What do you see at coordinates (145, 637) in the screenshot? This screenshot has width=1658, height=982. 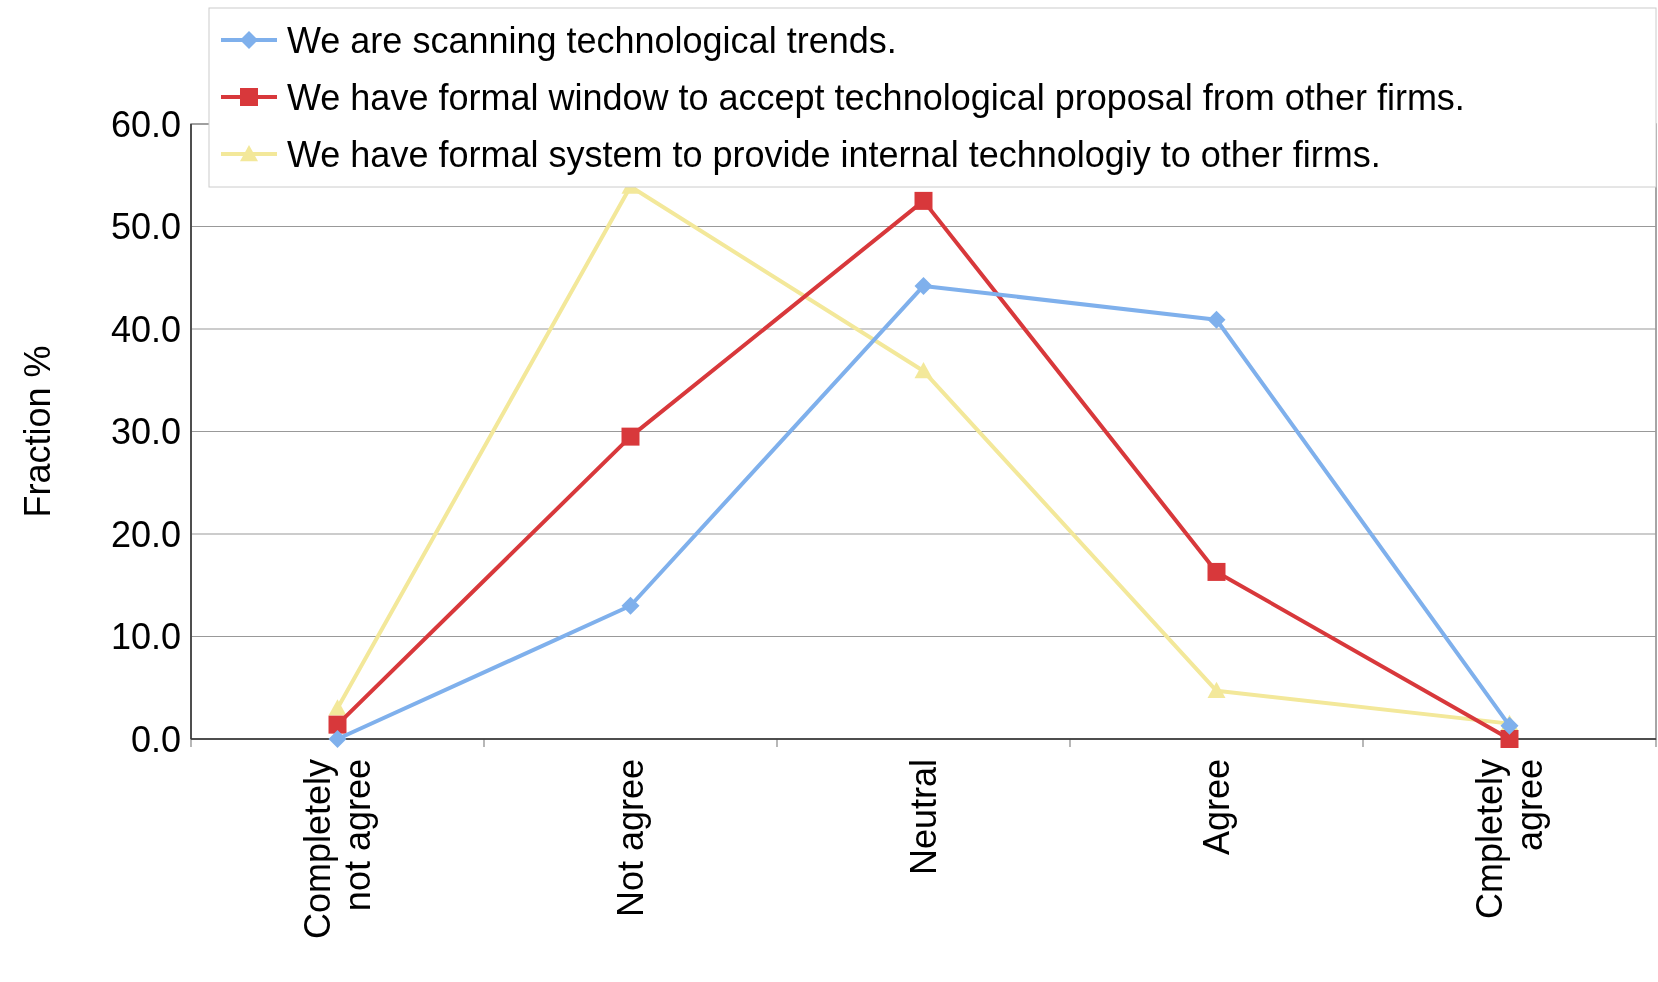 I see `y-tick-label: 10.0` at bounding box center [145, 637].